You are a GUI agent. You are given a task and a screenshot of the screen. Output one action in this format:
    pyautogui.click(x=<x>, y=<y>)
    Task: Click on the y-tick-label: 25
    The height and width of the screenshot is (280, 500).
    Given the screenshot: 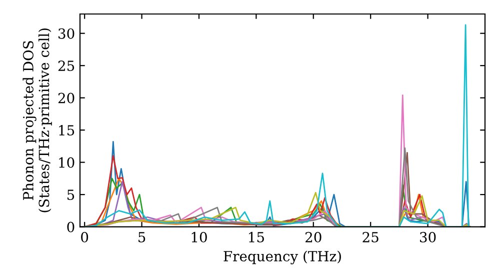 What is the action you would take?
    pyautogui.click(x=66, y=66)
    